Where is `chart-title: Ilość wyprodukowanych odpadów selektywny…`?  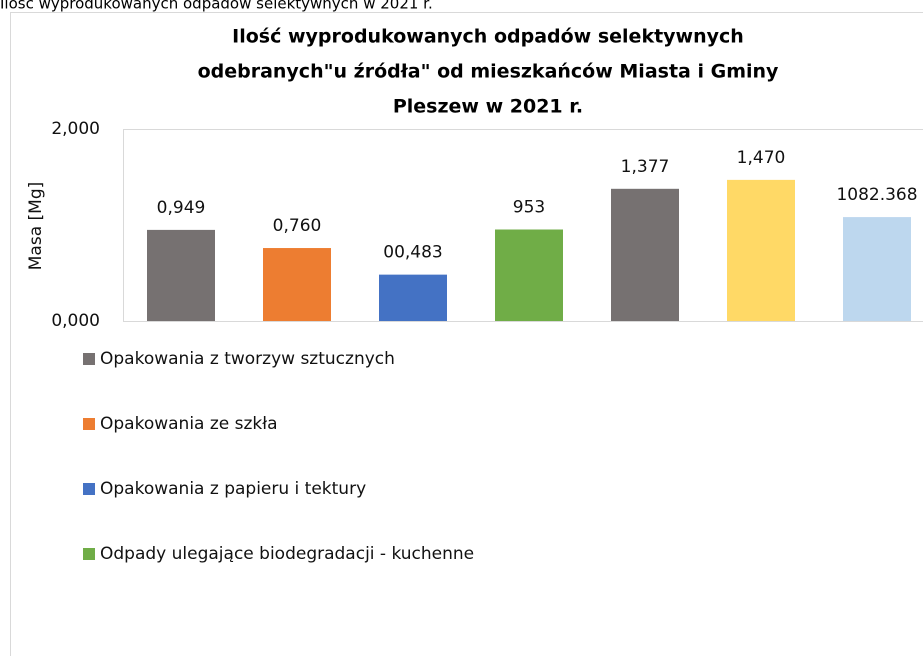 chart-title: Ilość wyprodukowanych odpadów selektywny… is located at coordinates (488, 37).